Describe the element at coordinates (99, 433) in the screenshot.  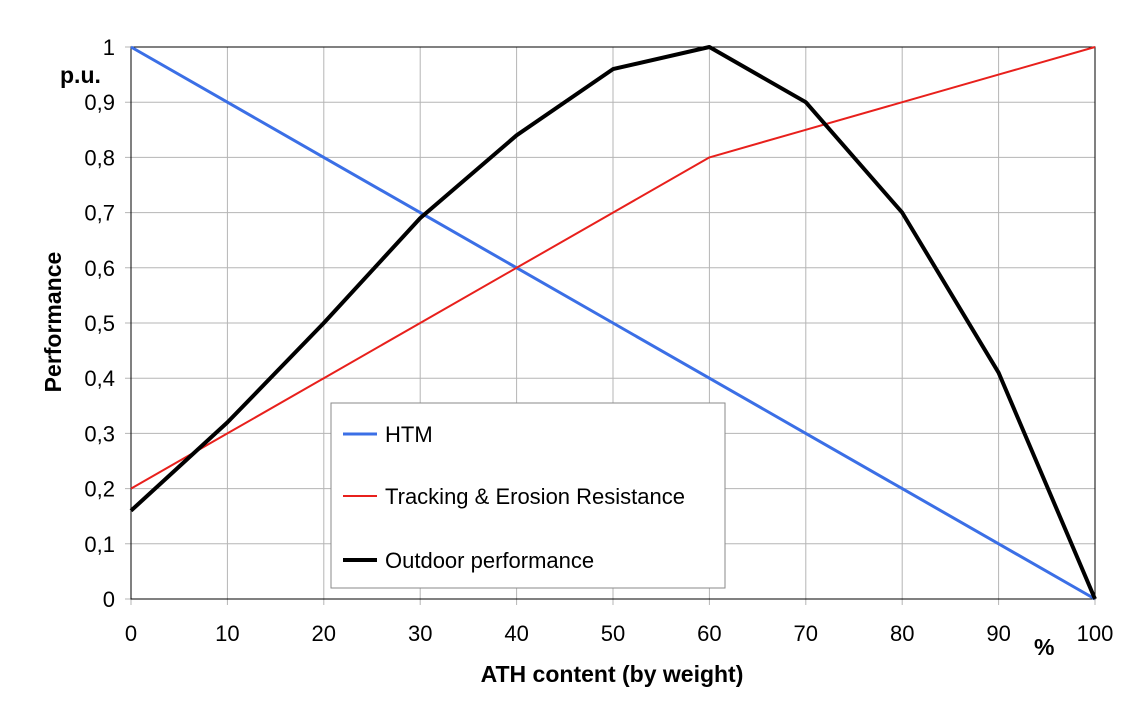
I see `y-tick-label: 0,3` at that location.